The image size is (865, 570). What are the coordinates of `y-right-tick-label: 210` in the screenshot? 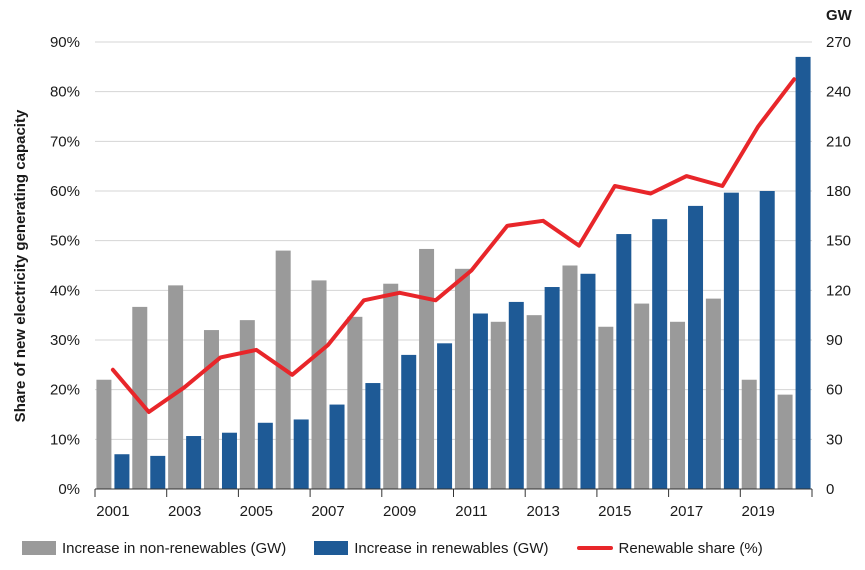 It's located at (838, 141).